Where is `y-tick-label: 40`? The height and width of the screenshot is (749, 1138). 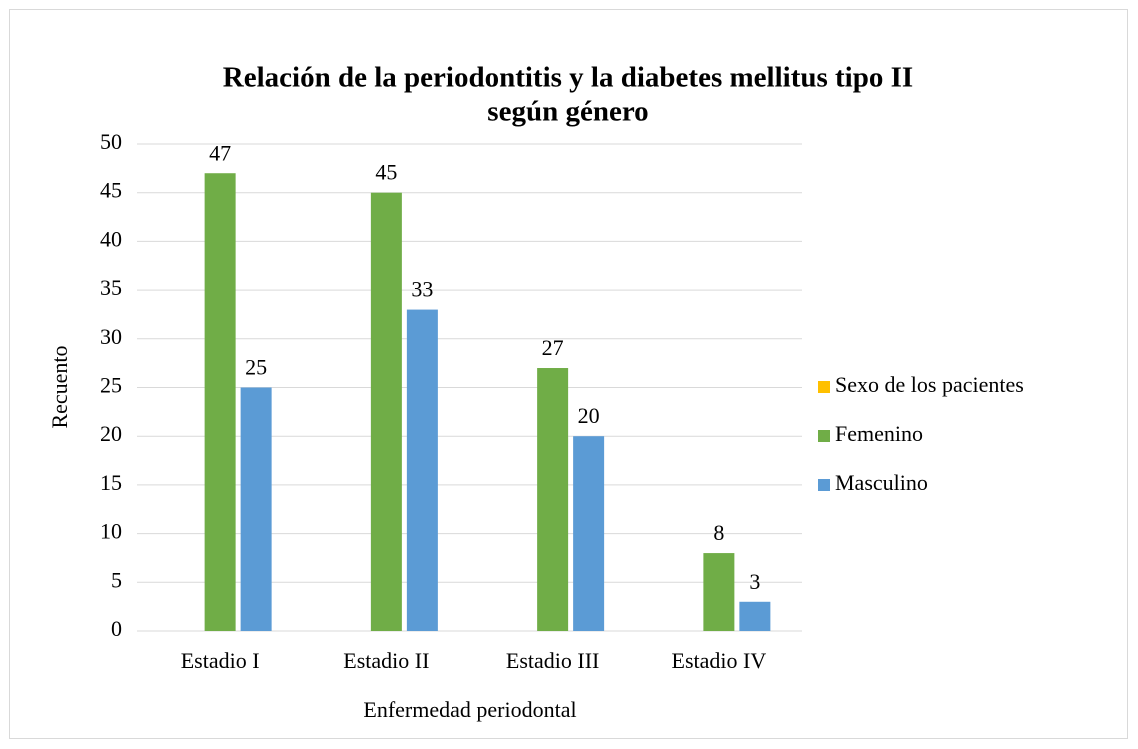
y-tick-label: 40 is located at coordinates (111, 238).